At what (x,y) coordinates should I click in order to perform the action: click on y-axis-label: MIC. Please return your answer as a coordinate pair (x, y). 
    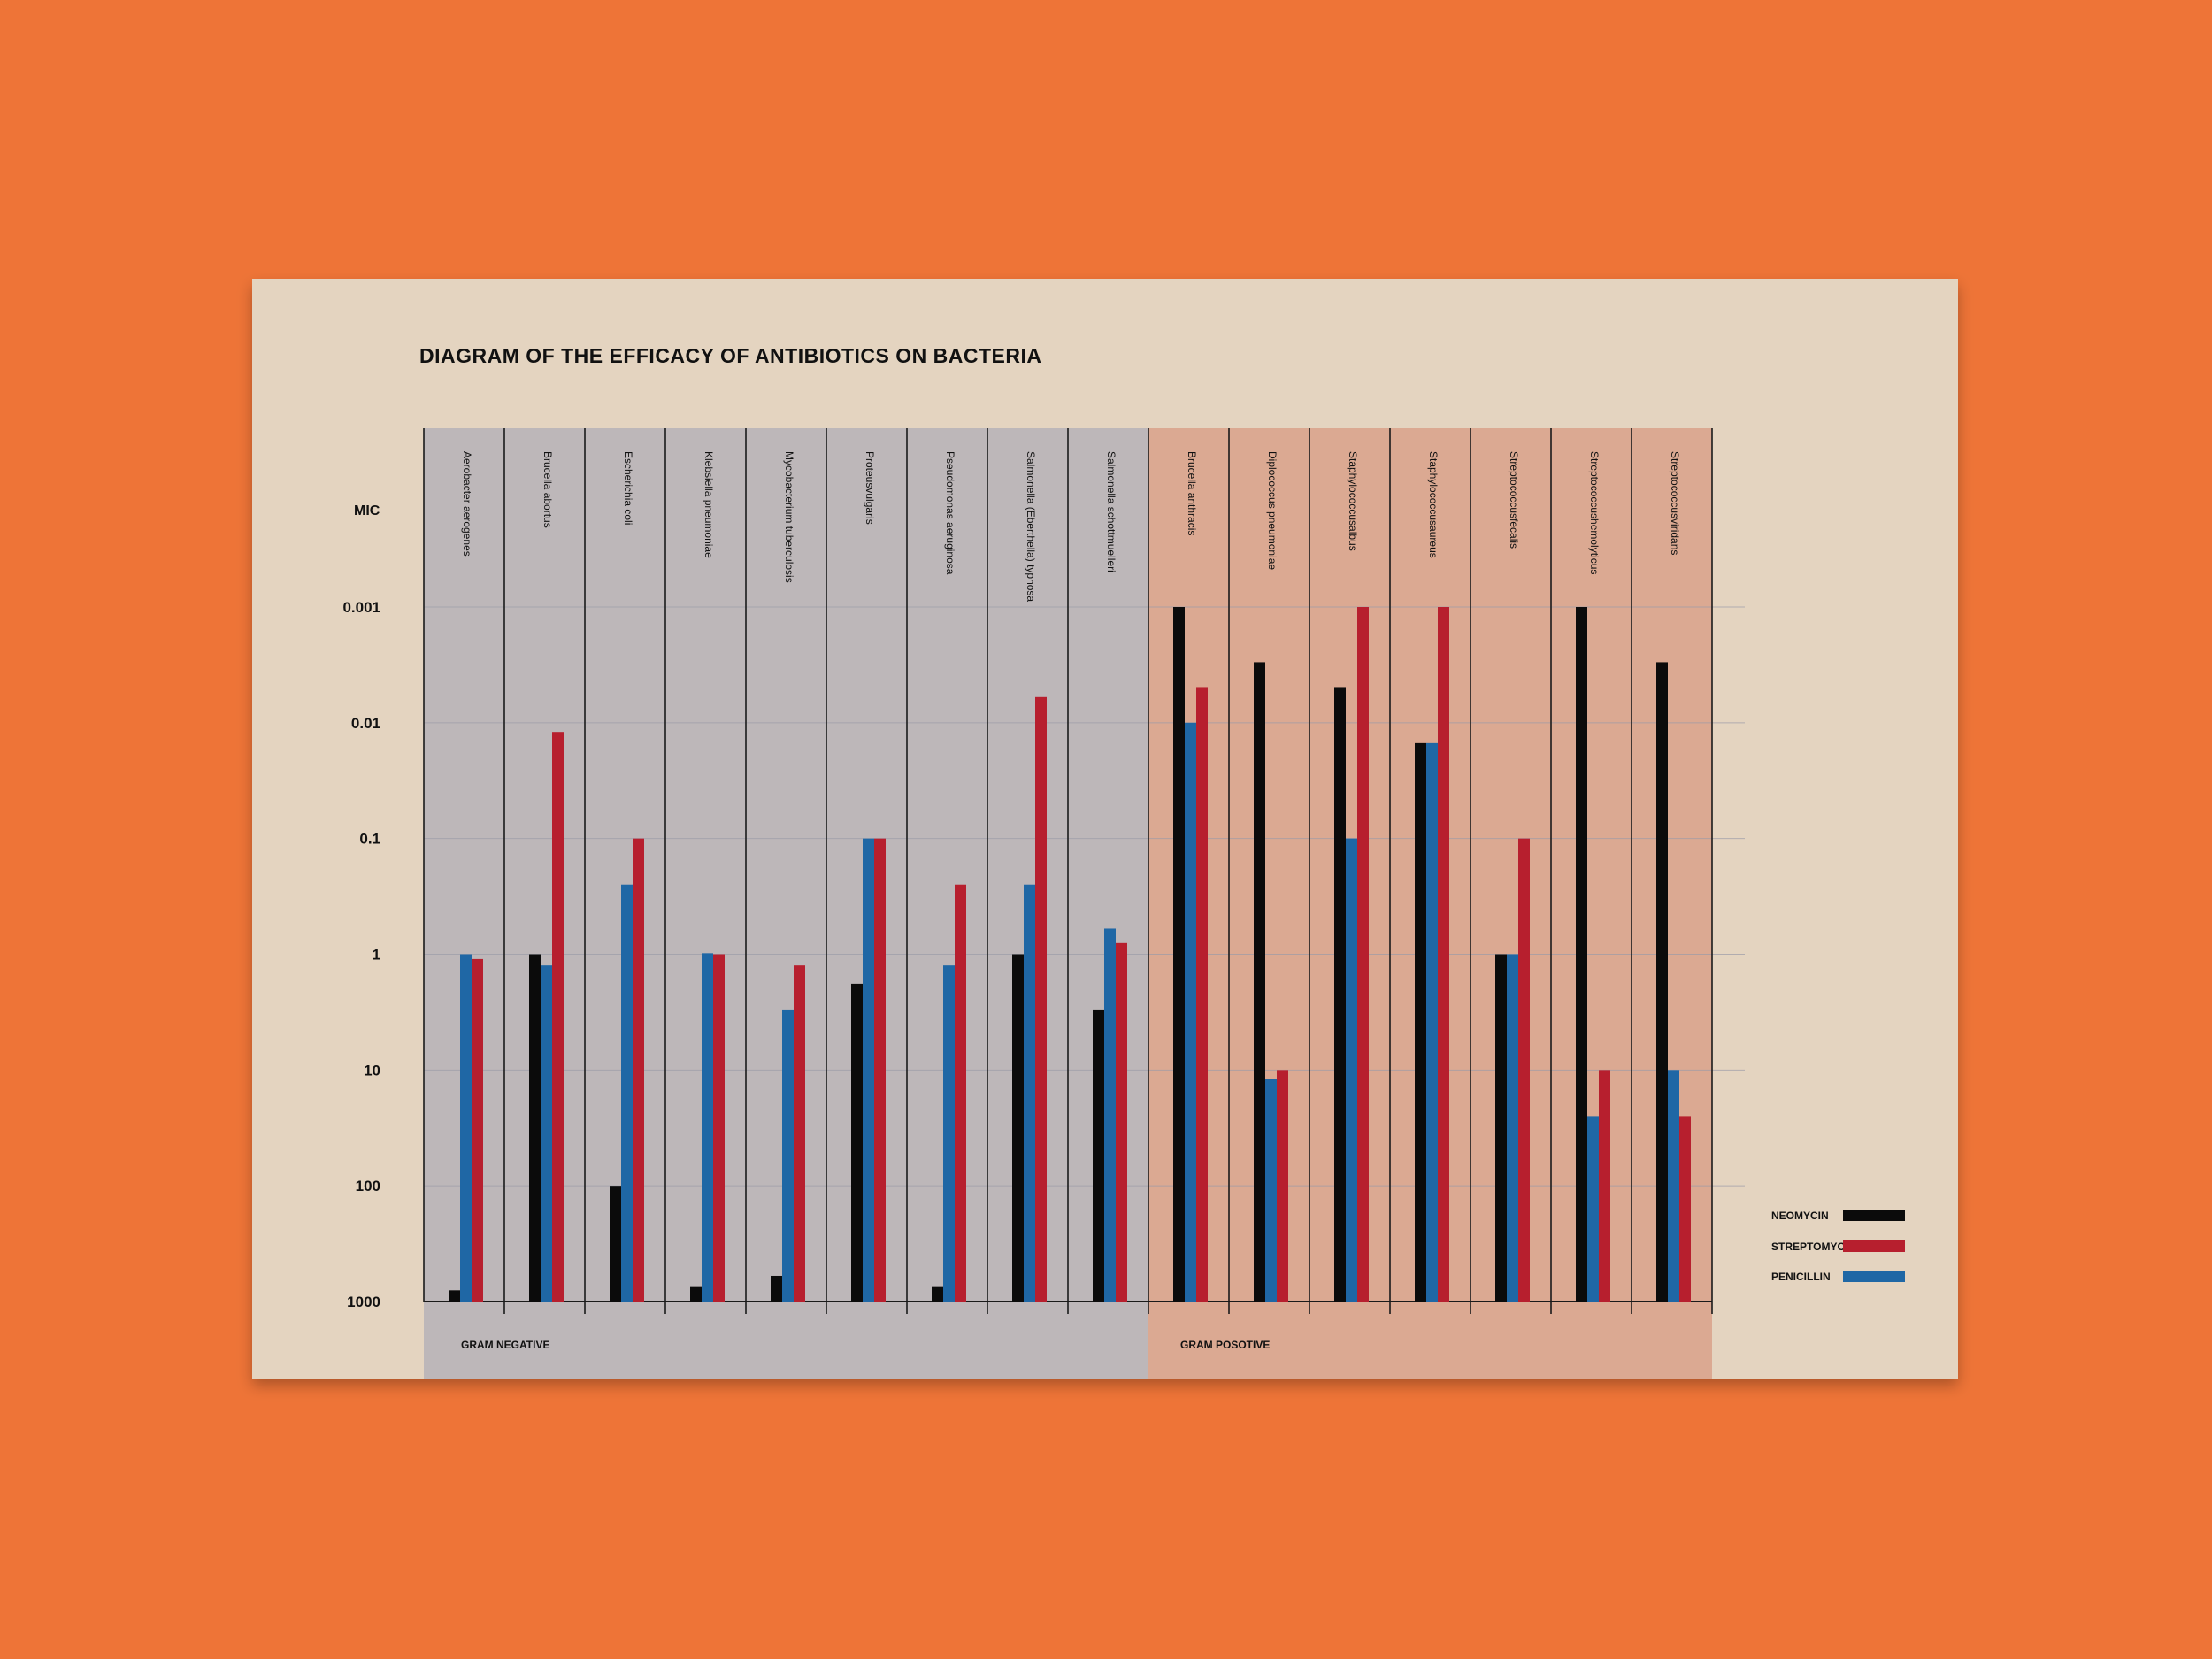
    Looking at the image, I should click on (367, 511).